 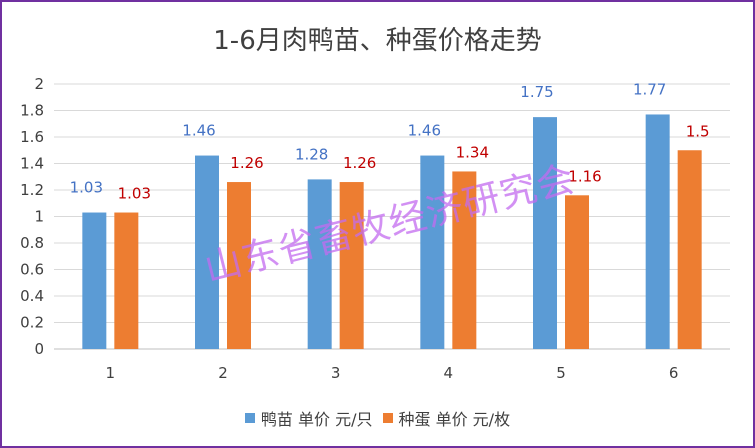 I want to click on data-label-duckling: 1.03, so click(x=86, y=188).